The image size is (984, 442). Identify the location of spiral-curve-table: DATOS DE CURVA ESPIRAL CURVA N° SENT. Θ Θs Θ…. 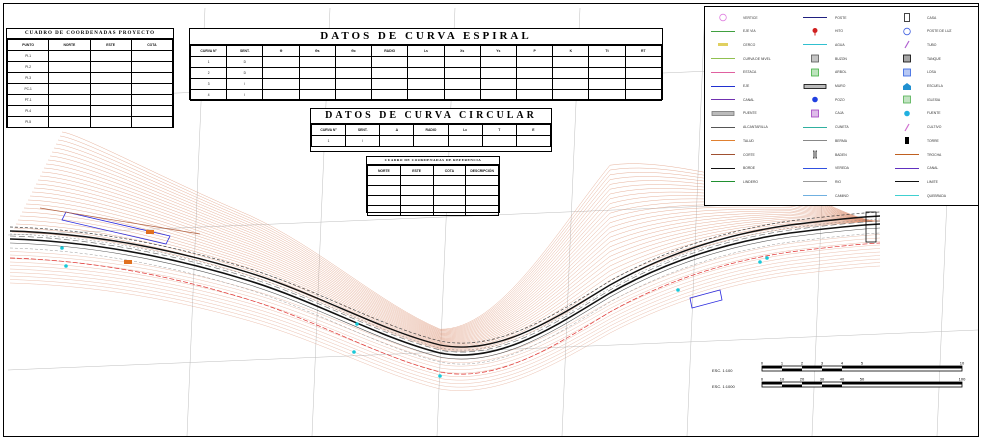
(426, 64).